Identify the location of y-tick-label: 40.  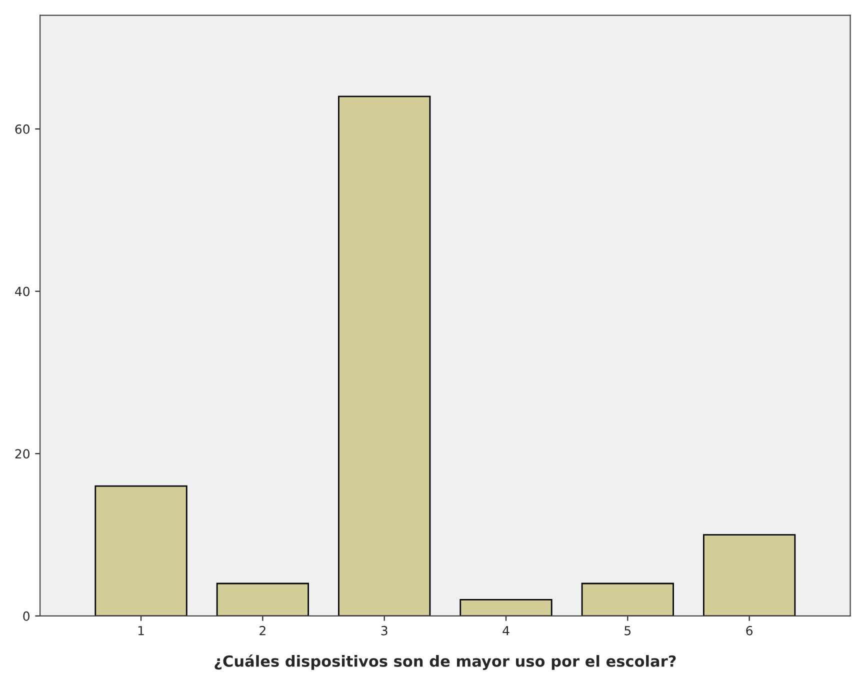
(22, 291).